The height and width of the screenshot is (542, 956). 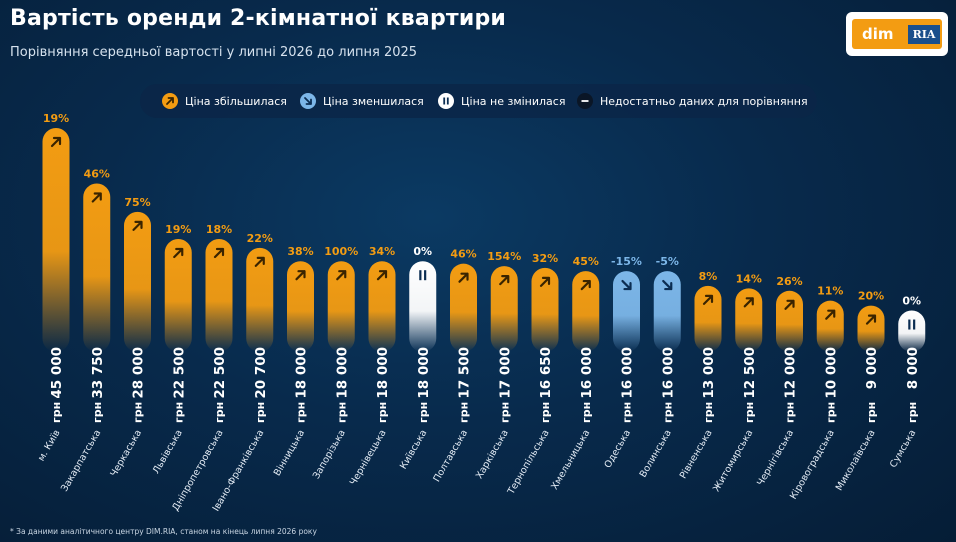 I want to click on category-label: Рівненська, so click(x=696, y=454).